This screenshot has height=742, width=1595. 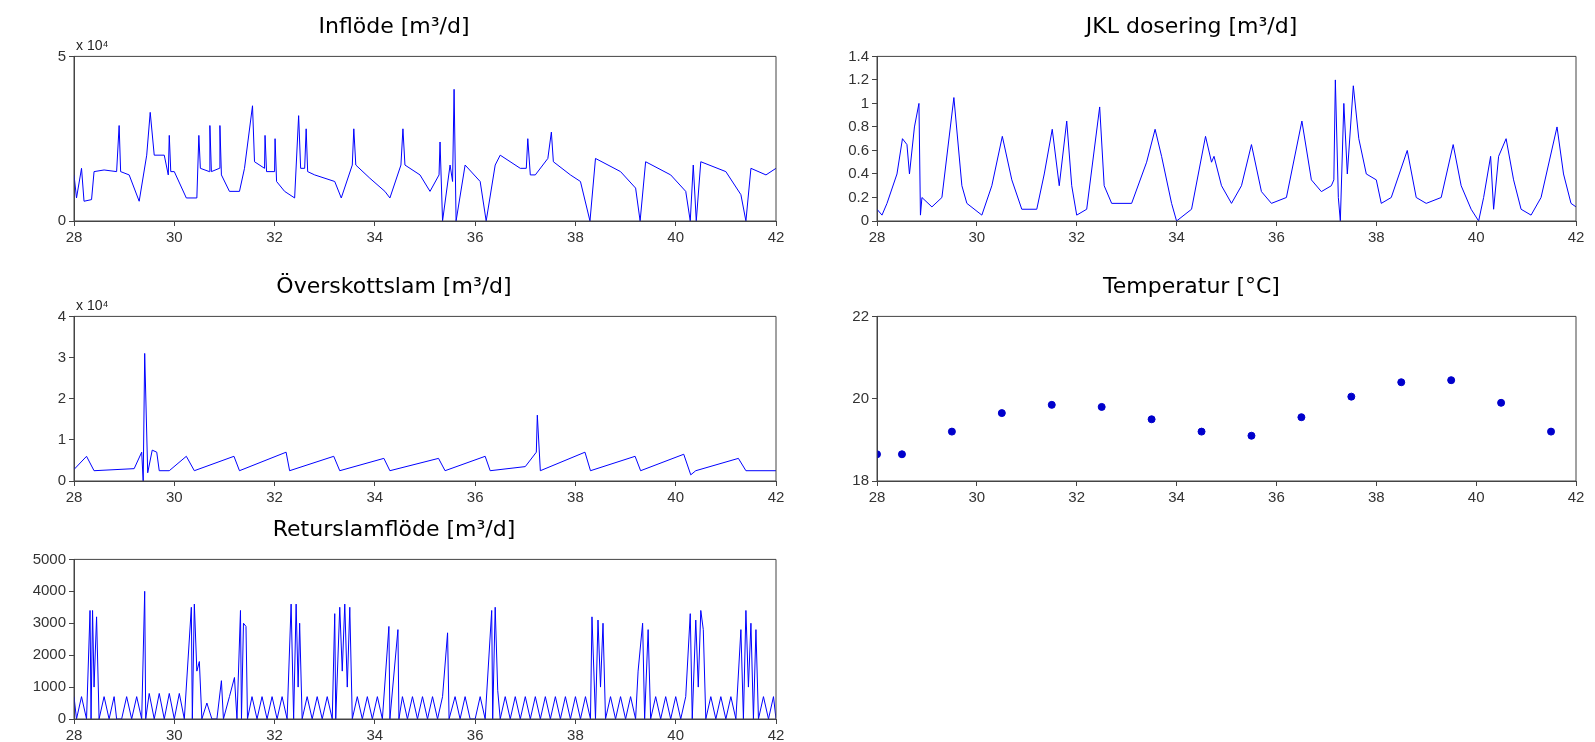 I want to click on chart-title: JKL dosering [m³/d], so click(x=1190, y=25).